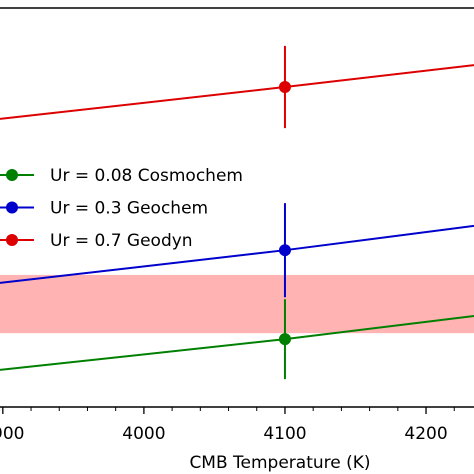 The height and width of the screenshot is (474, 474). What do you see at coordinates (237, 304) in the screenshot?
I see `band` at bounding box center [237, 304].